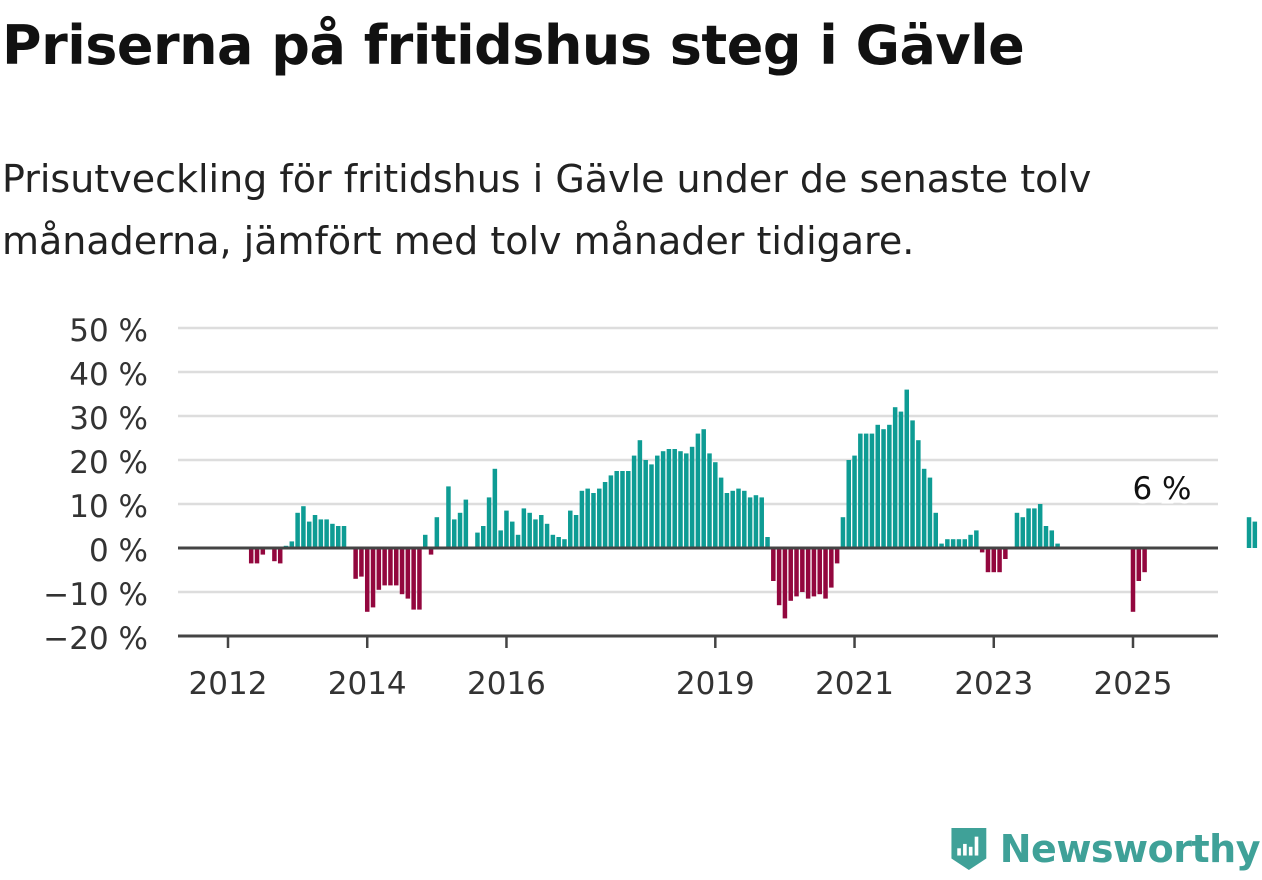 This screenshot has width=1262, height=880. What do you see at coordinates (698, 597) in the screenshot?
I see `axes` at bounding box center [698, 597].